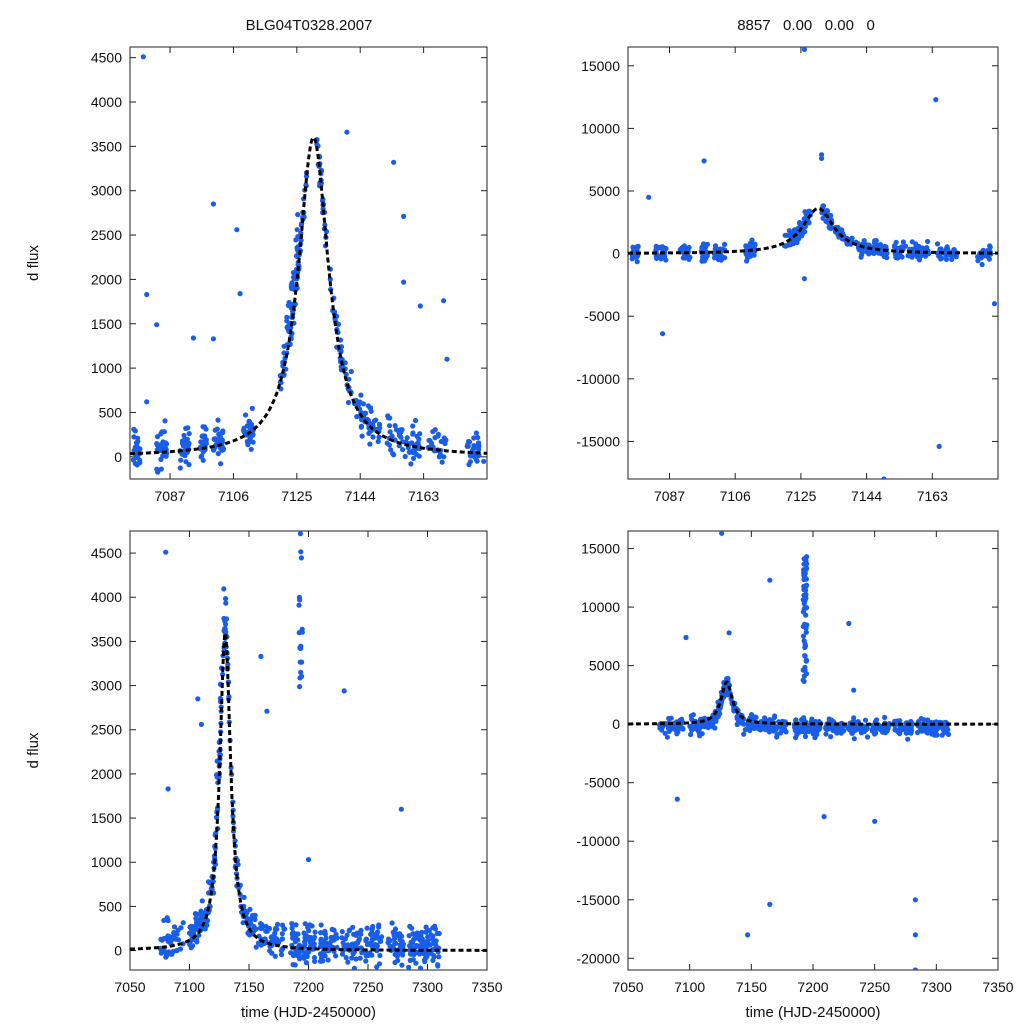 The image size is (1024, 1024). I want to click on y-tick-label: -5000, so click(602, 316).